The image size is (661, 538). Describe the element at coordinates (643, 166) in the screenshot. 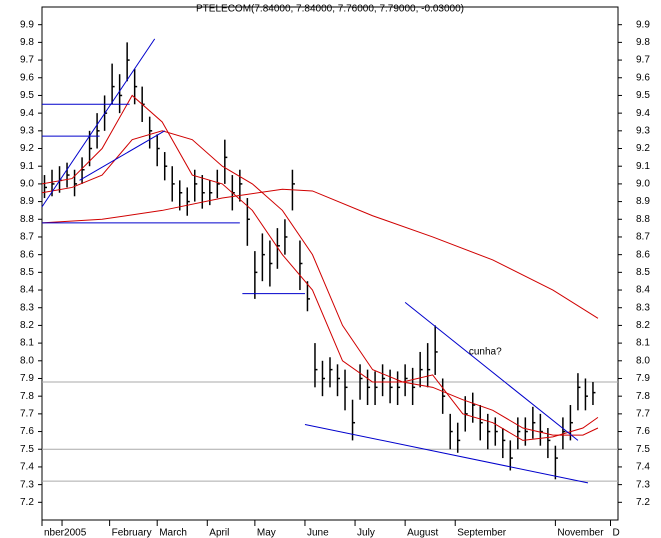

I see `y-tick-label-right: 9.1` at that location.